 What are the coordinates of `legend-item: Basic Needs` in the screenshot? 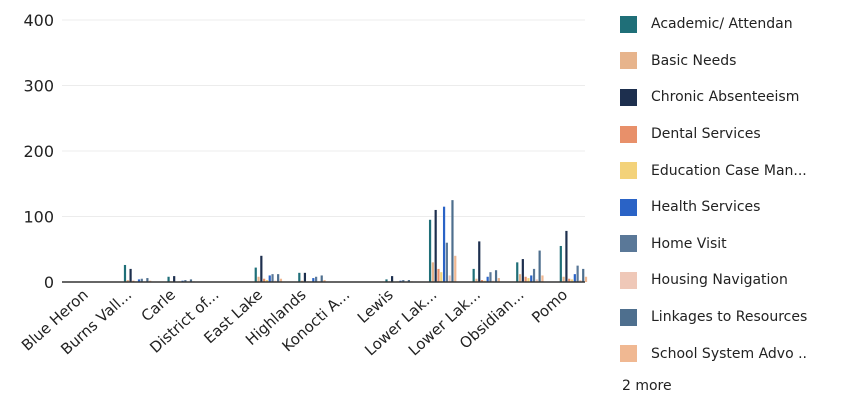 It's located at (735, 61).